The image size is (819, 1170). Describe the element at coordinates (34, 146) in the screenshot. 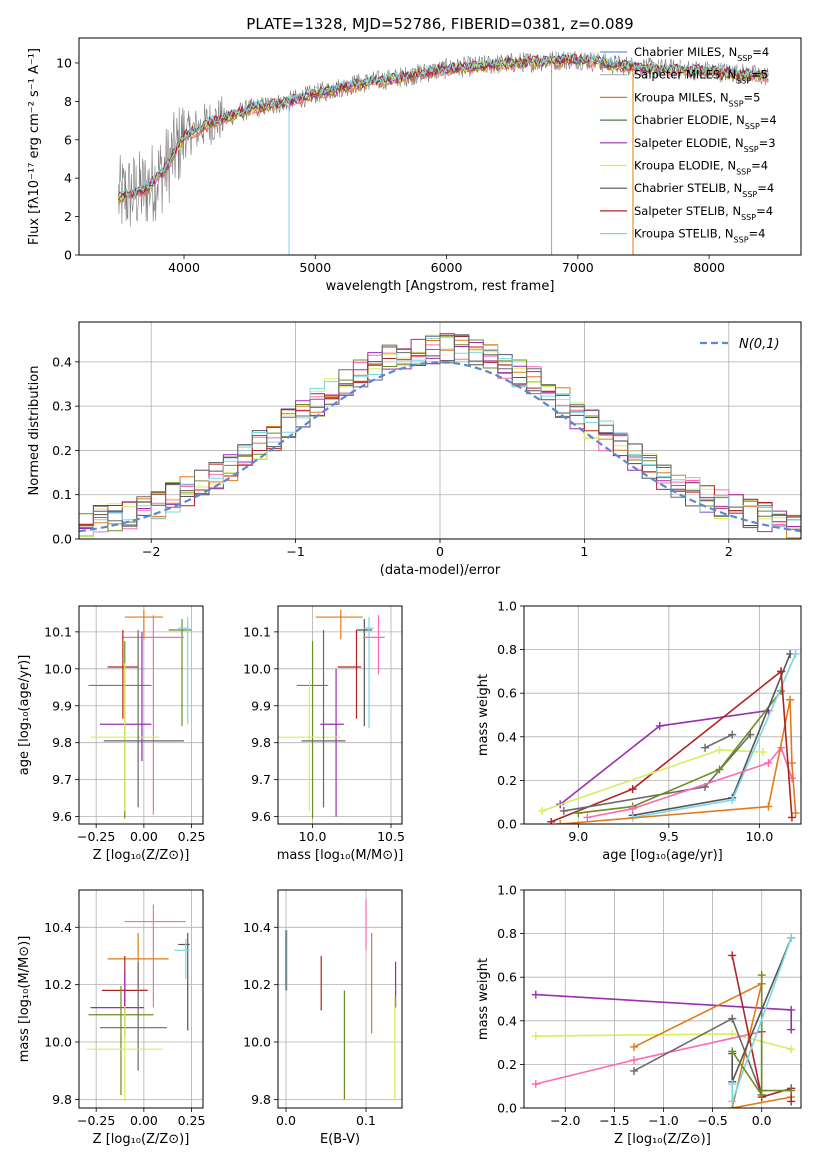

I see `y-axis-label: Flux [fλ10⁻¹⁷ erg cm⁻² s⁻¹ A⁻¹]` at that location.